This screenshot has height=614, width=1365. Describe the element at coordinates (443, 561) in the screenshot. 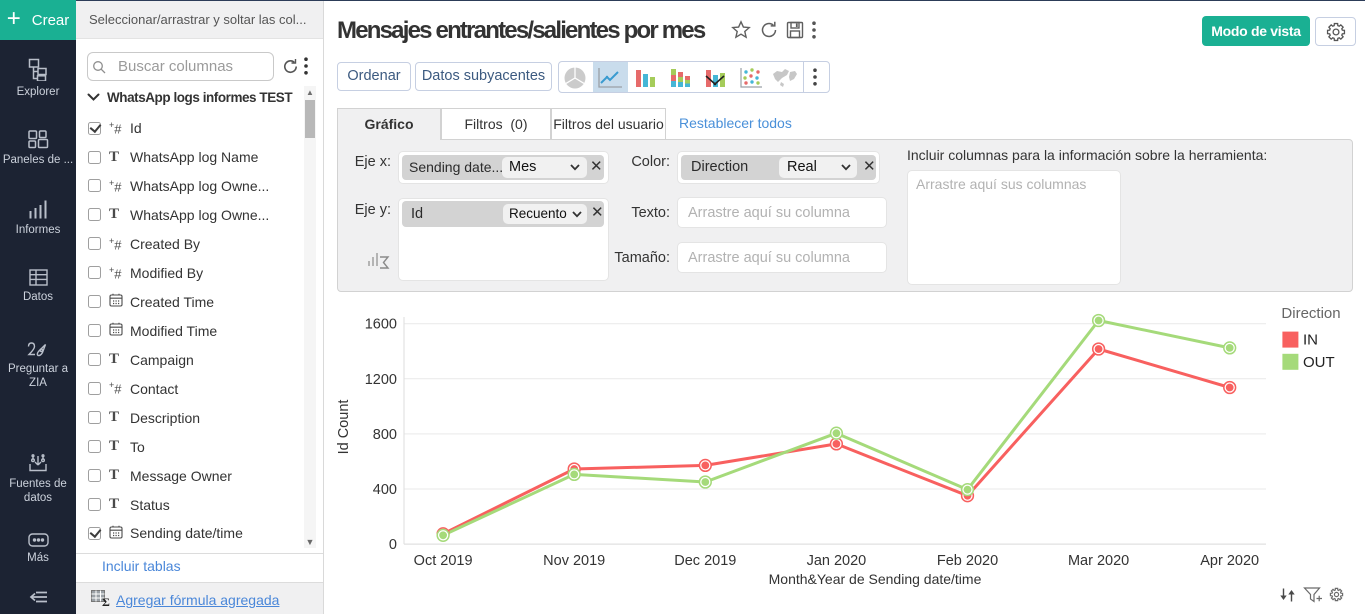

I see `svg-text: Oct 2019` at that location.